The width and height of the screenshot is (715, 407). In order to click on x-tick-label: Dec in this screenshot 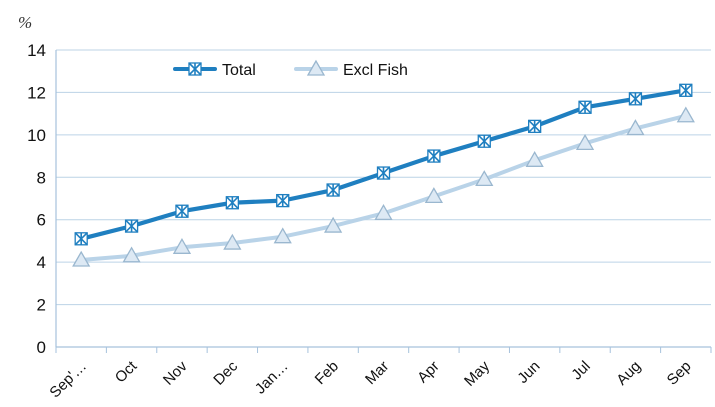, I will do `click(225, 372)`.